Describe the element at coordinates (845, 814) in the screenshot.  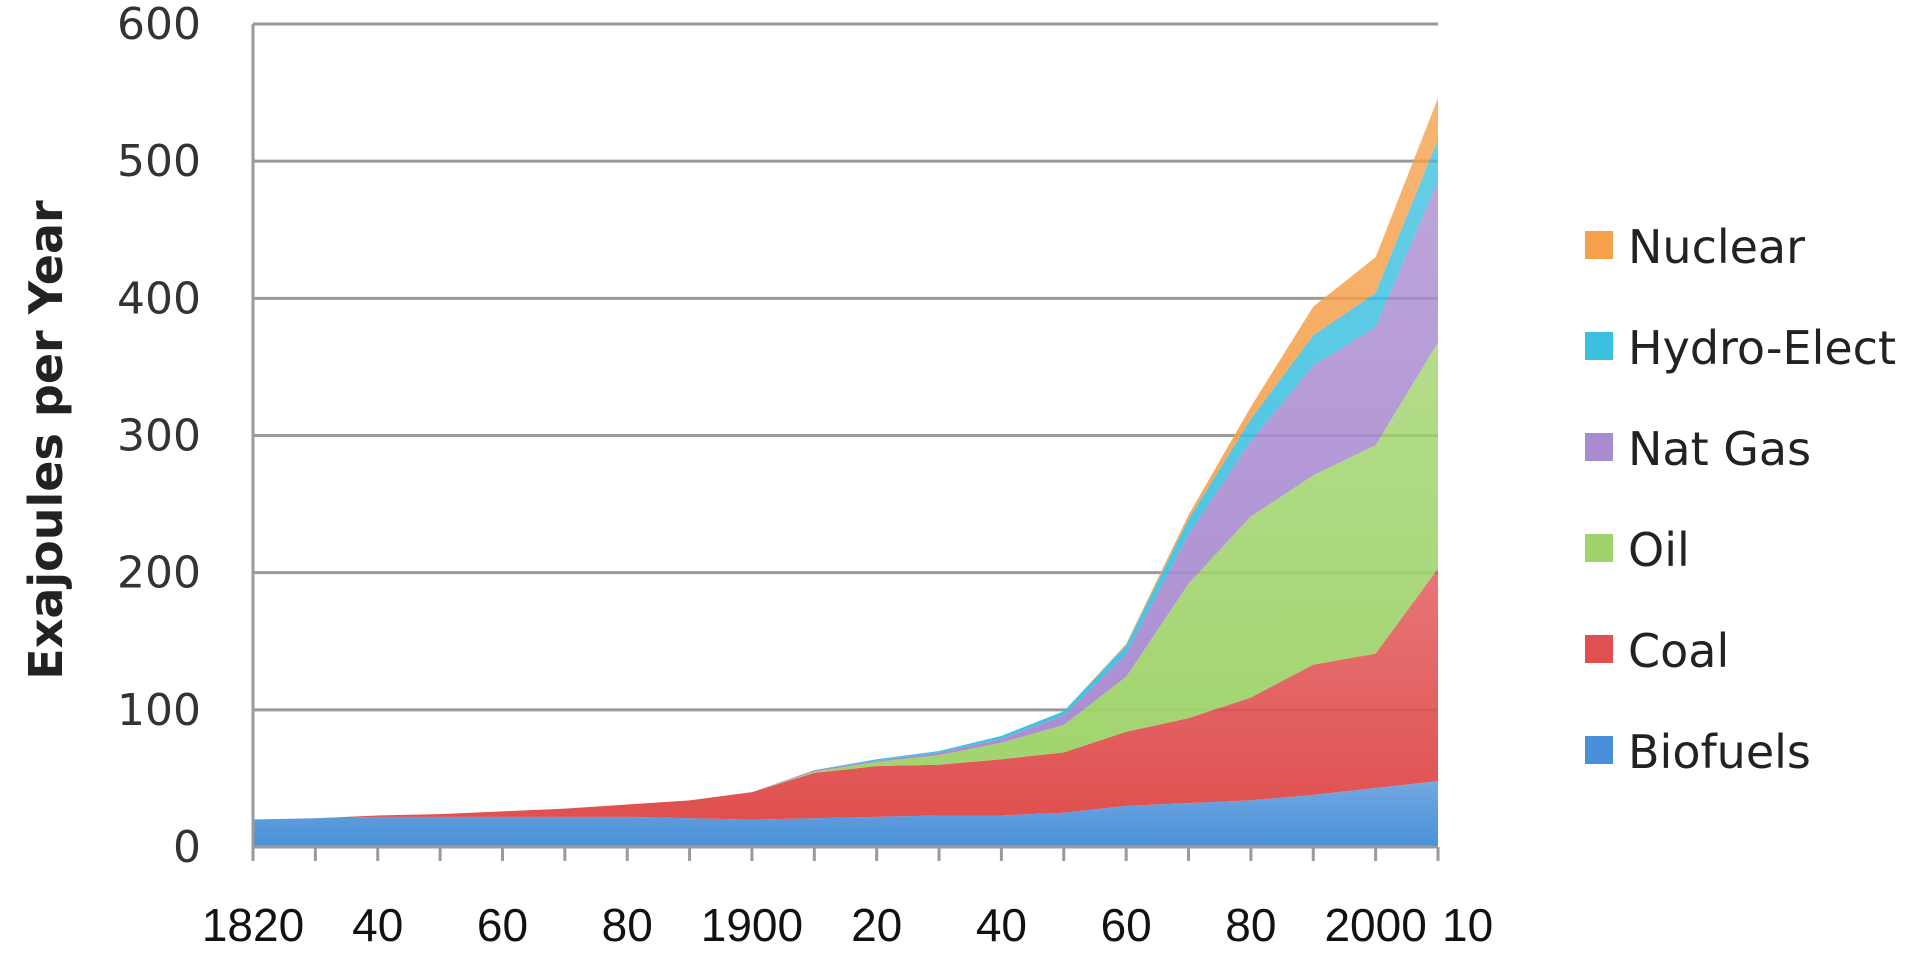
I see `area-biofuels` at that location.